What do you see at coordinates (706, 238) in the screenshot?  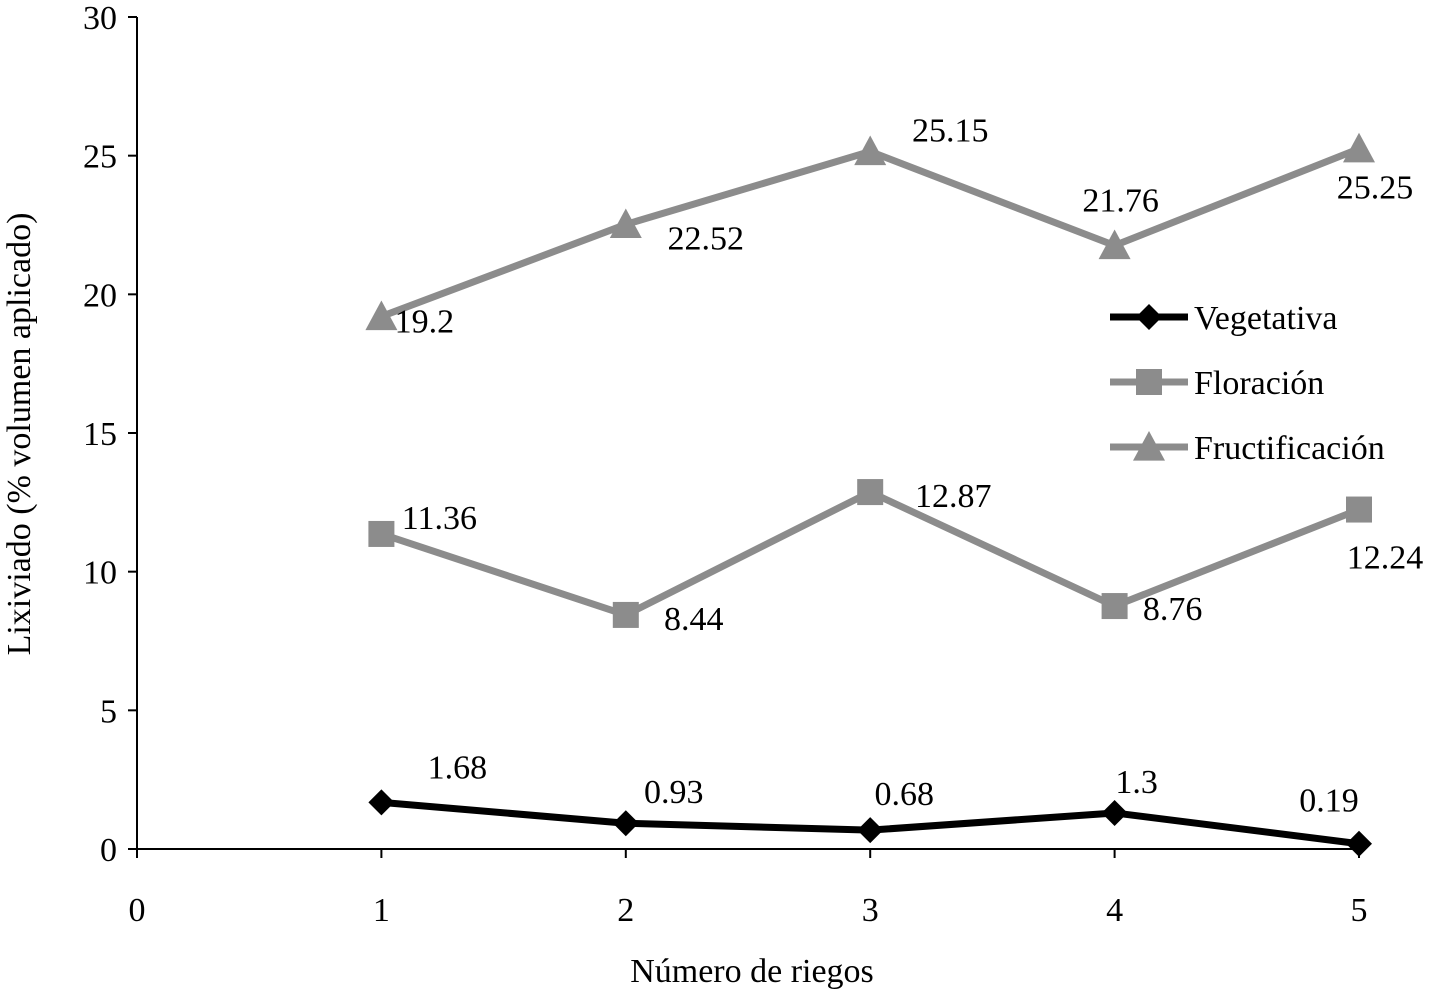 I see `data-label: 22.52` at bounding box center [706, 238].